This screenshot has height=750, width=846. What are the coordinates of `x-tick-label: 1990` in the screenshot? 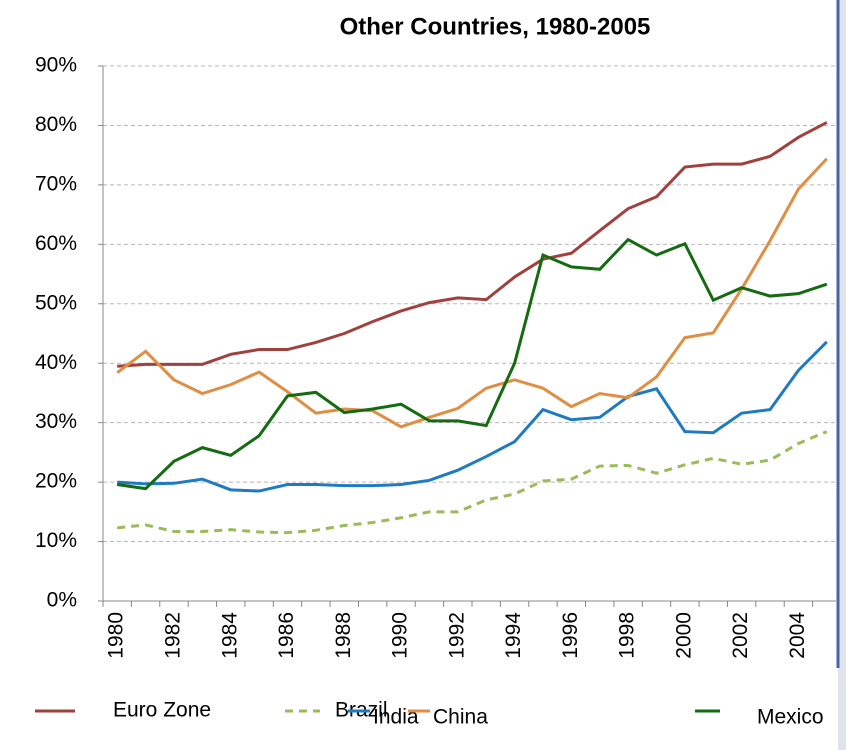 It's located at (400, 635).